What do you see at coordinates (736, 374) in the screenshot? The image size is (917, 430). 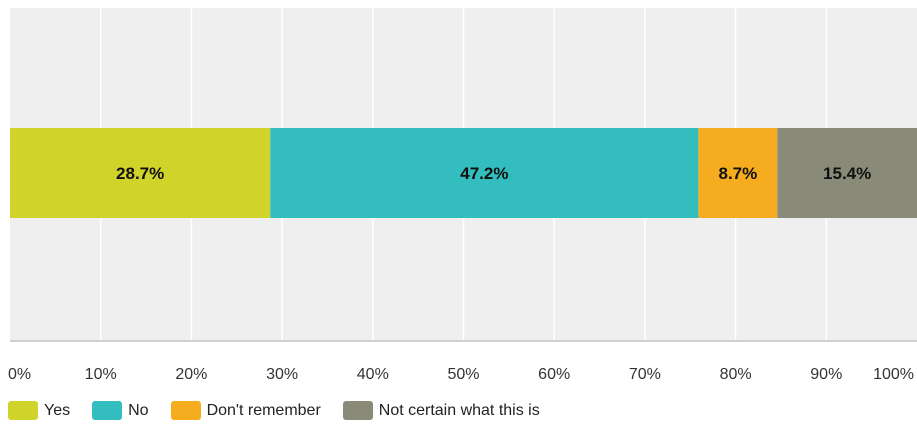 I see `x-tick-label: 80%` at bounding box center [736, 374].